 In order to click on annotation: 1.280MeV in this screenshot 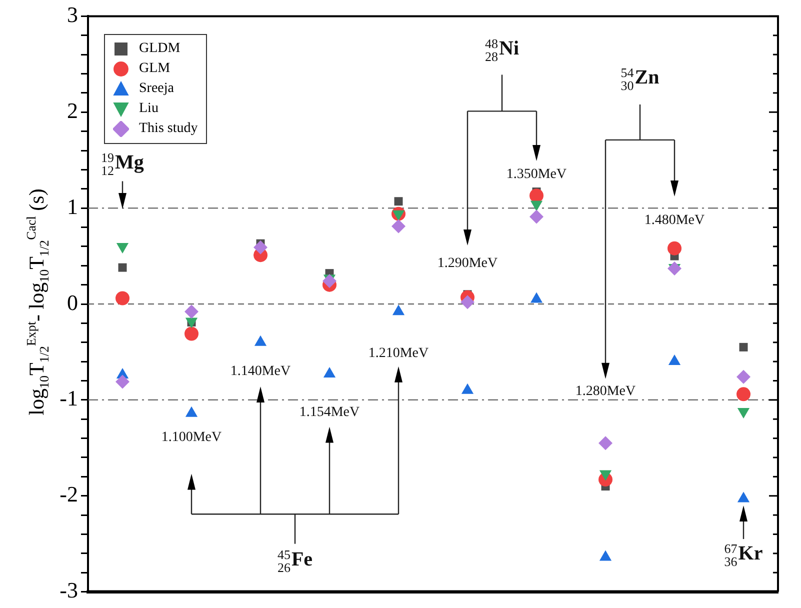, I will do `click(605, 392)`.